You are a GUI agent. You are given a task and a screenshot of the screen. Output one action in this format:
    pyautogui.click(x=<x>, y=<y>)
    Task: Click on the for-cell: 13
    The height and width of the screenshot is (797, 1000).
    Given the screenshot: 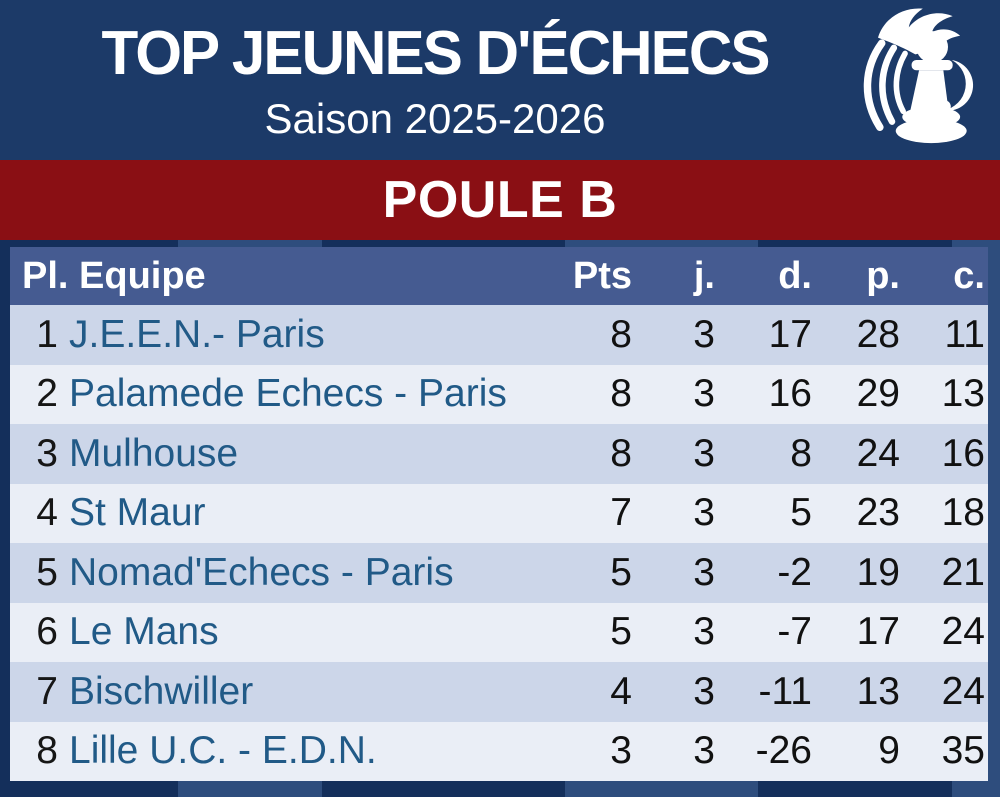 What is the action you would take?
    pyautogui.click(x=878, y=691)
    